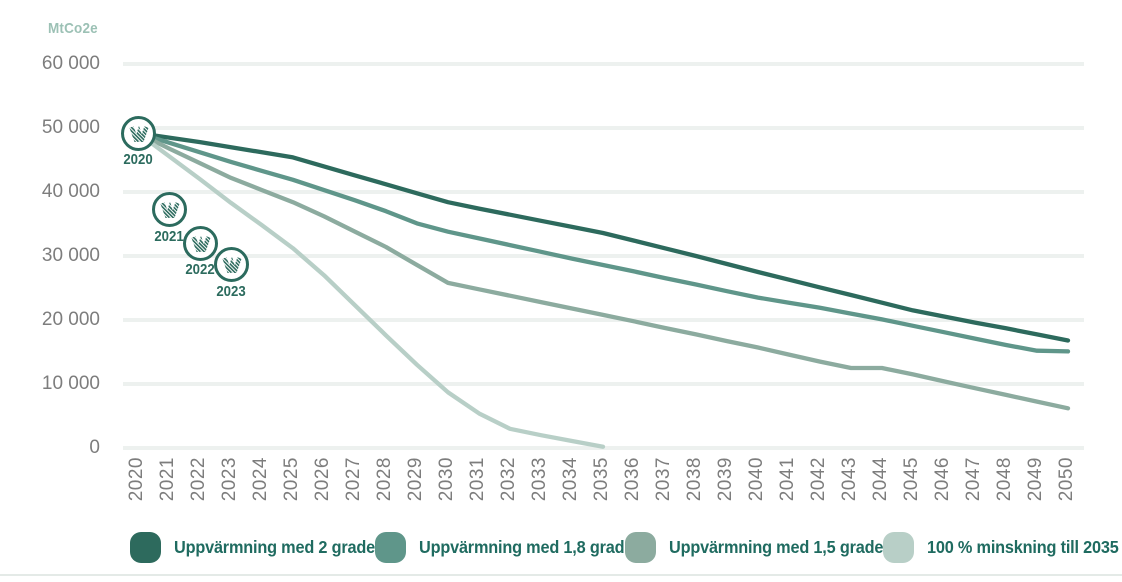  I want to click on y-tick-label: 60 000, so click(70, 63).